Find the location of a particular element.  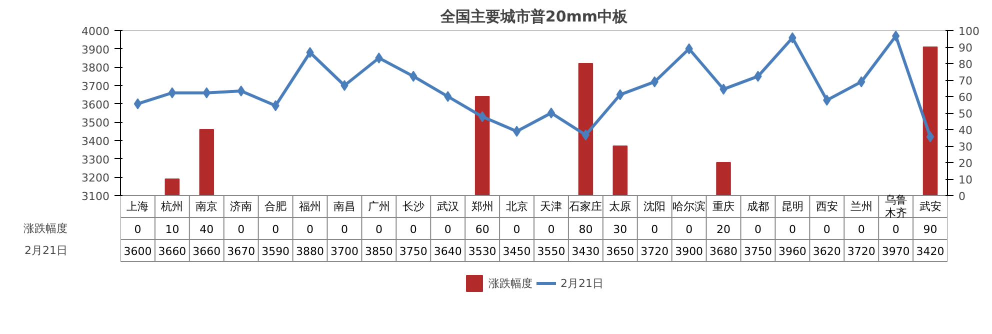

legend-label: 涨跌幅度 is located at coordinates (510, 283).